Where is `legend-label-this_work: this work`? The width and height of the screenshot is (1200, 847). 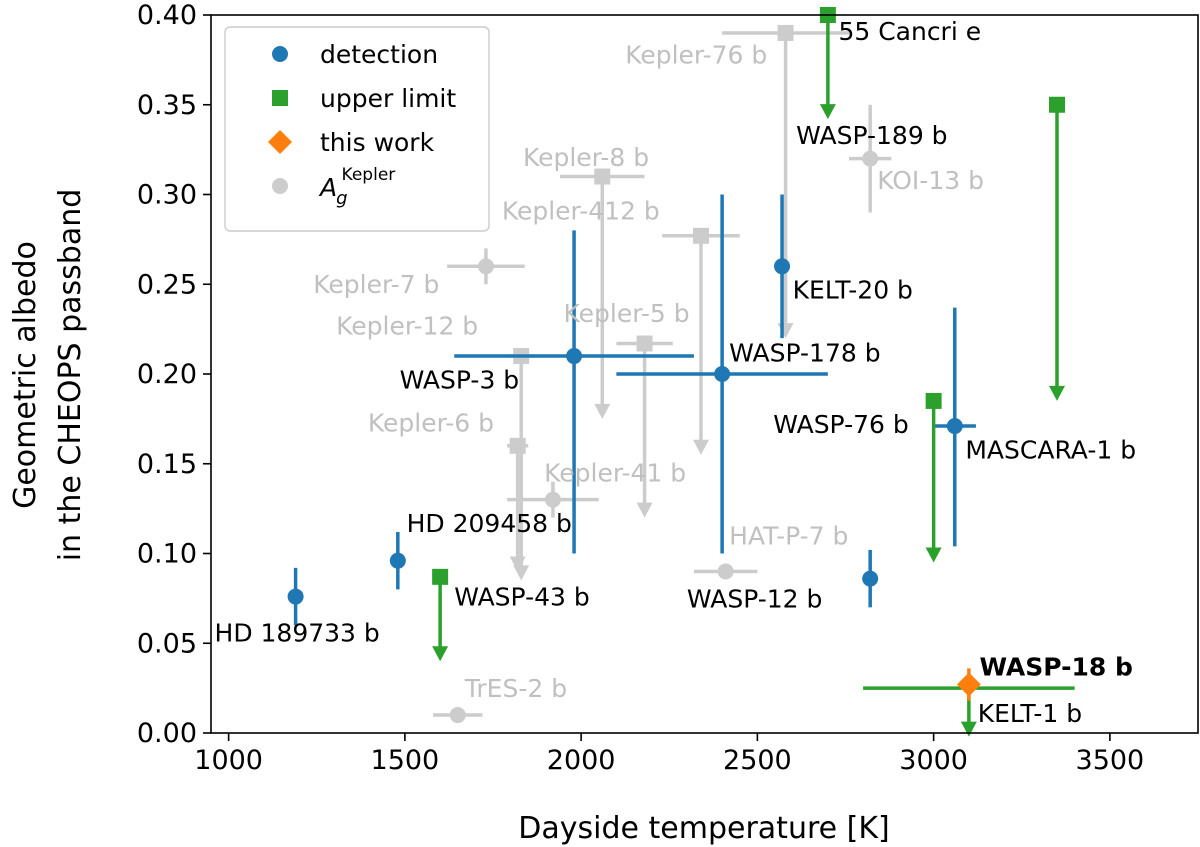
legend-label-this_work: this work is located at coordinates (377, 142).